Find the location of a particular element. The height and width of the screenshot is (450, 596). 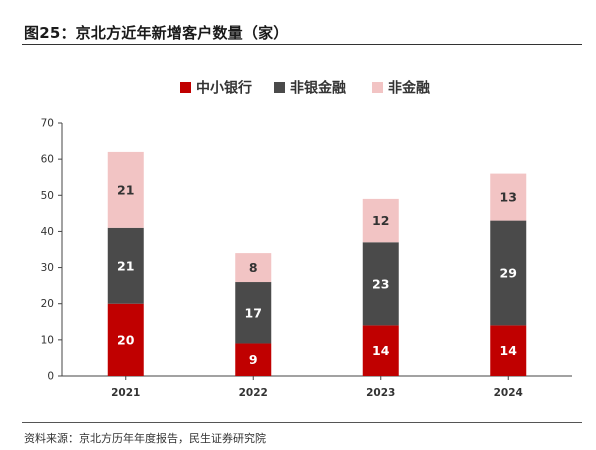

x-tick-label-2021: 2021 is located at coordinates (125, 393).